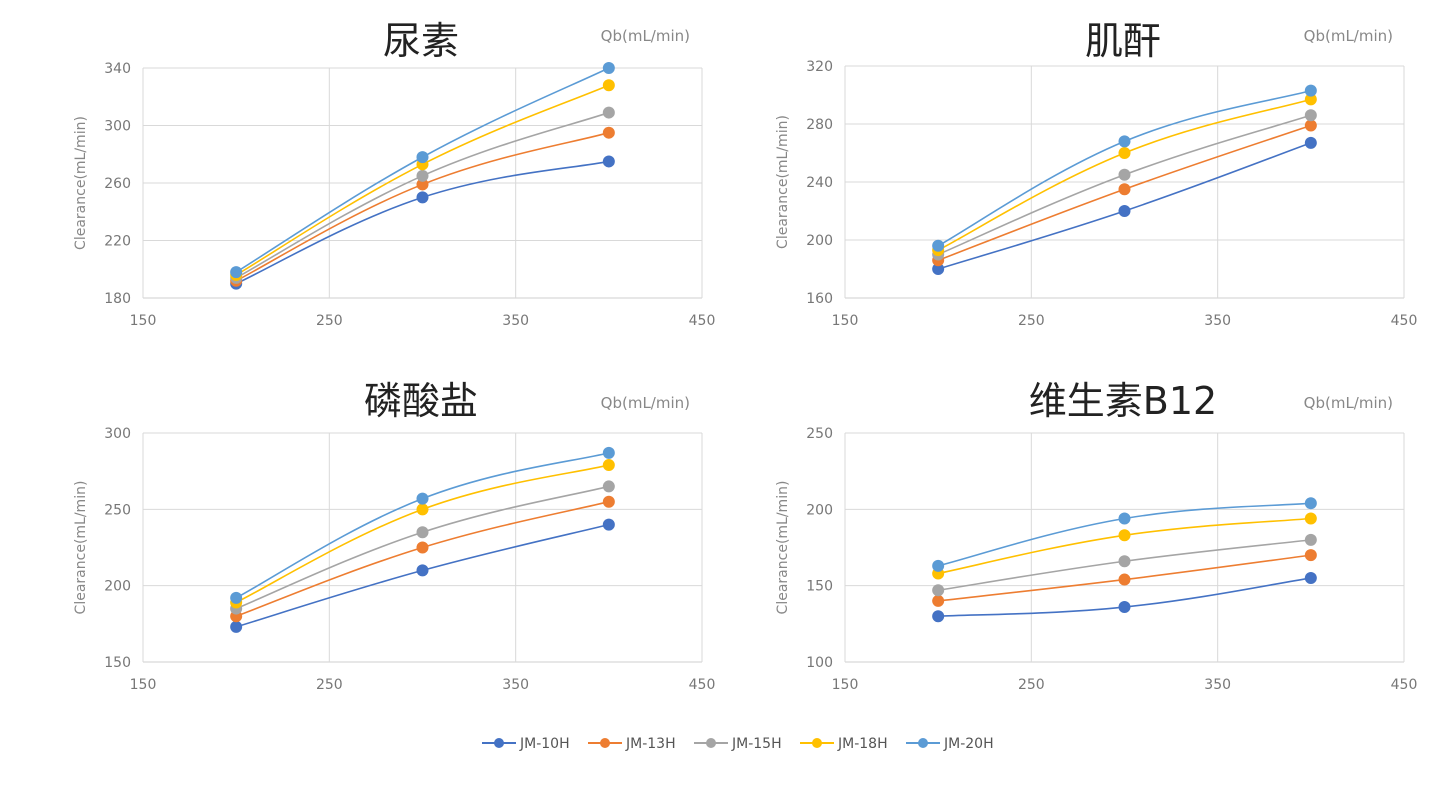 The height and width of the screenshot is (800, 1440). I want to click on chart-title: 尿素, so click(421, 41).